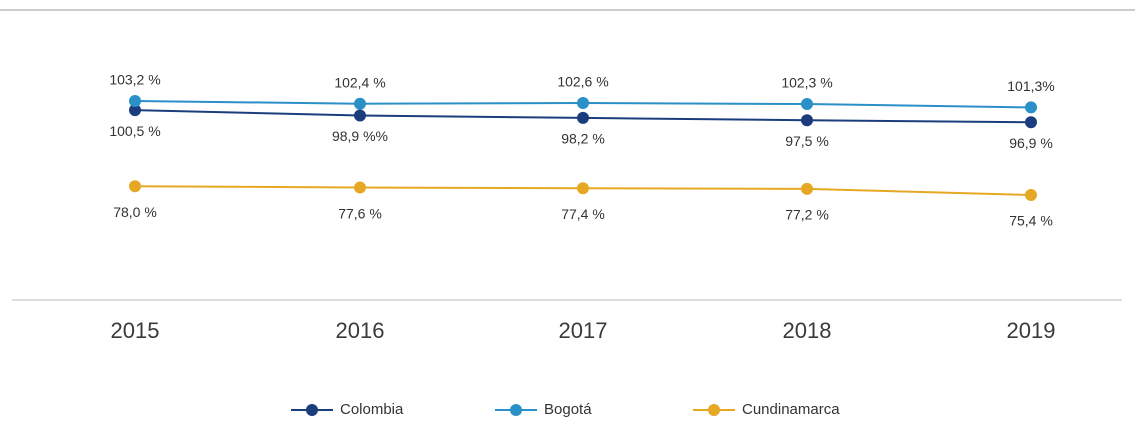 This screenshot has width=1135, height=446. Describe the element at coordinates (1030, 86) in the screenshot. I see `value-label: 101,3%` at that location.